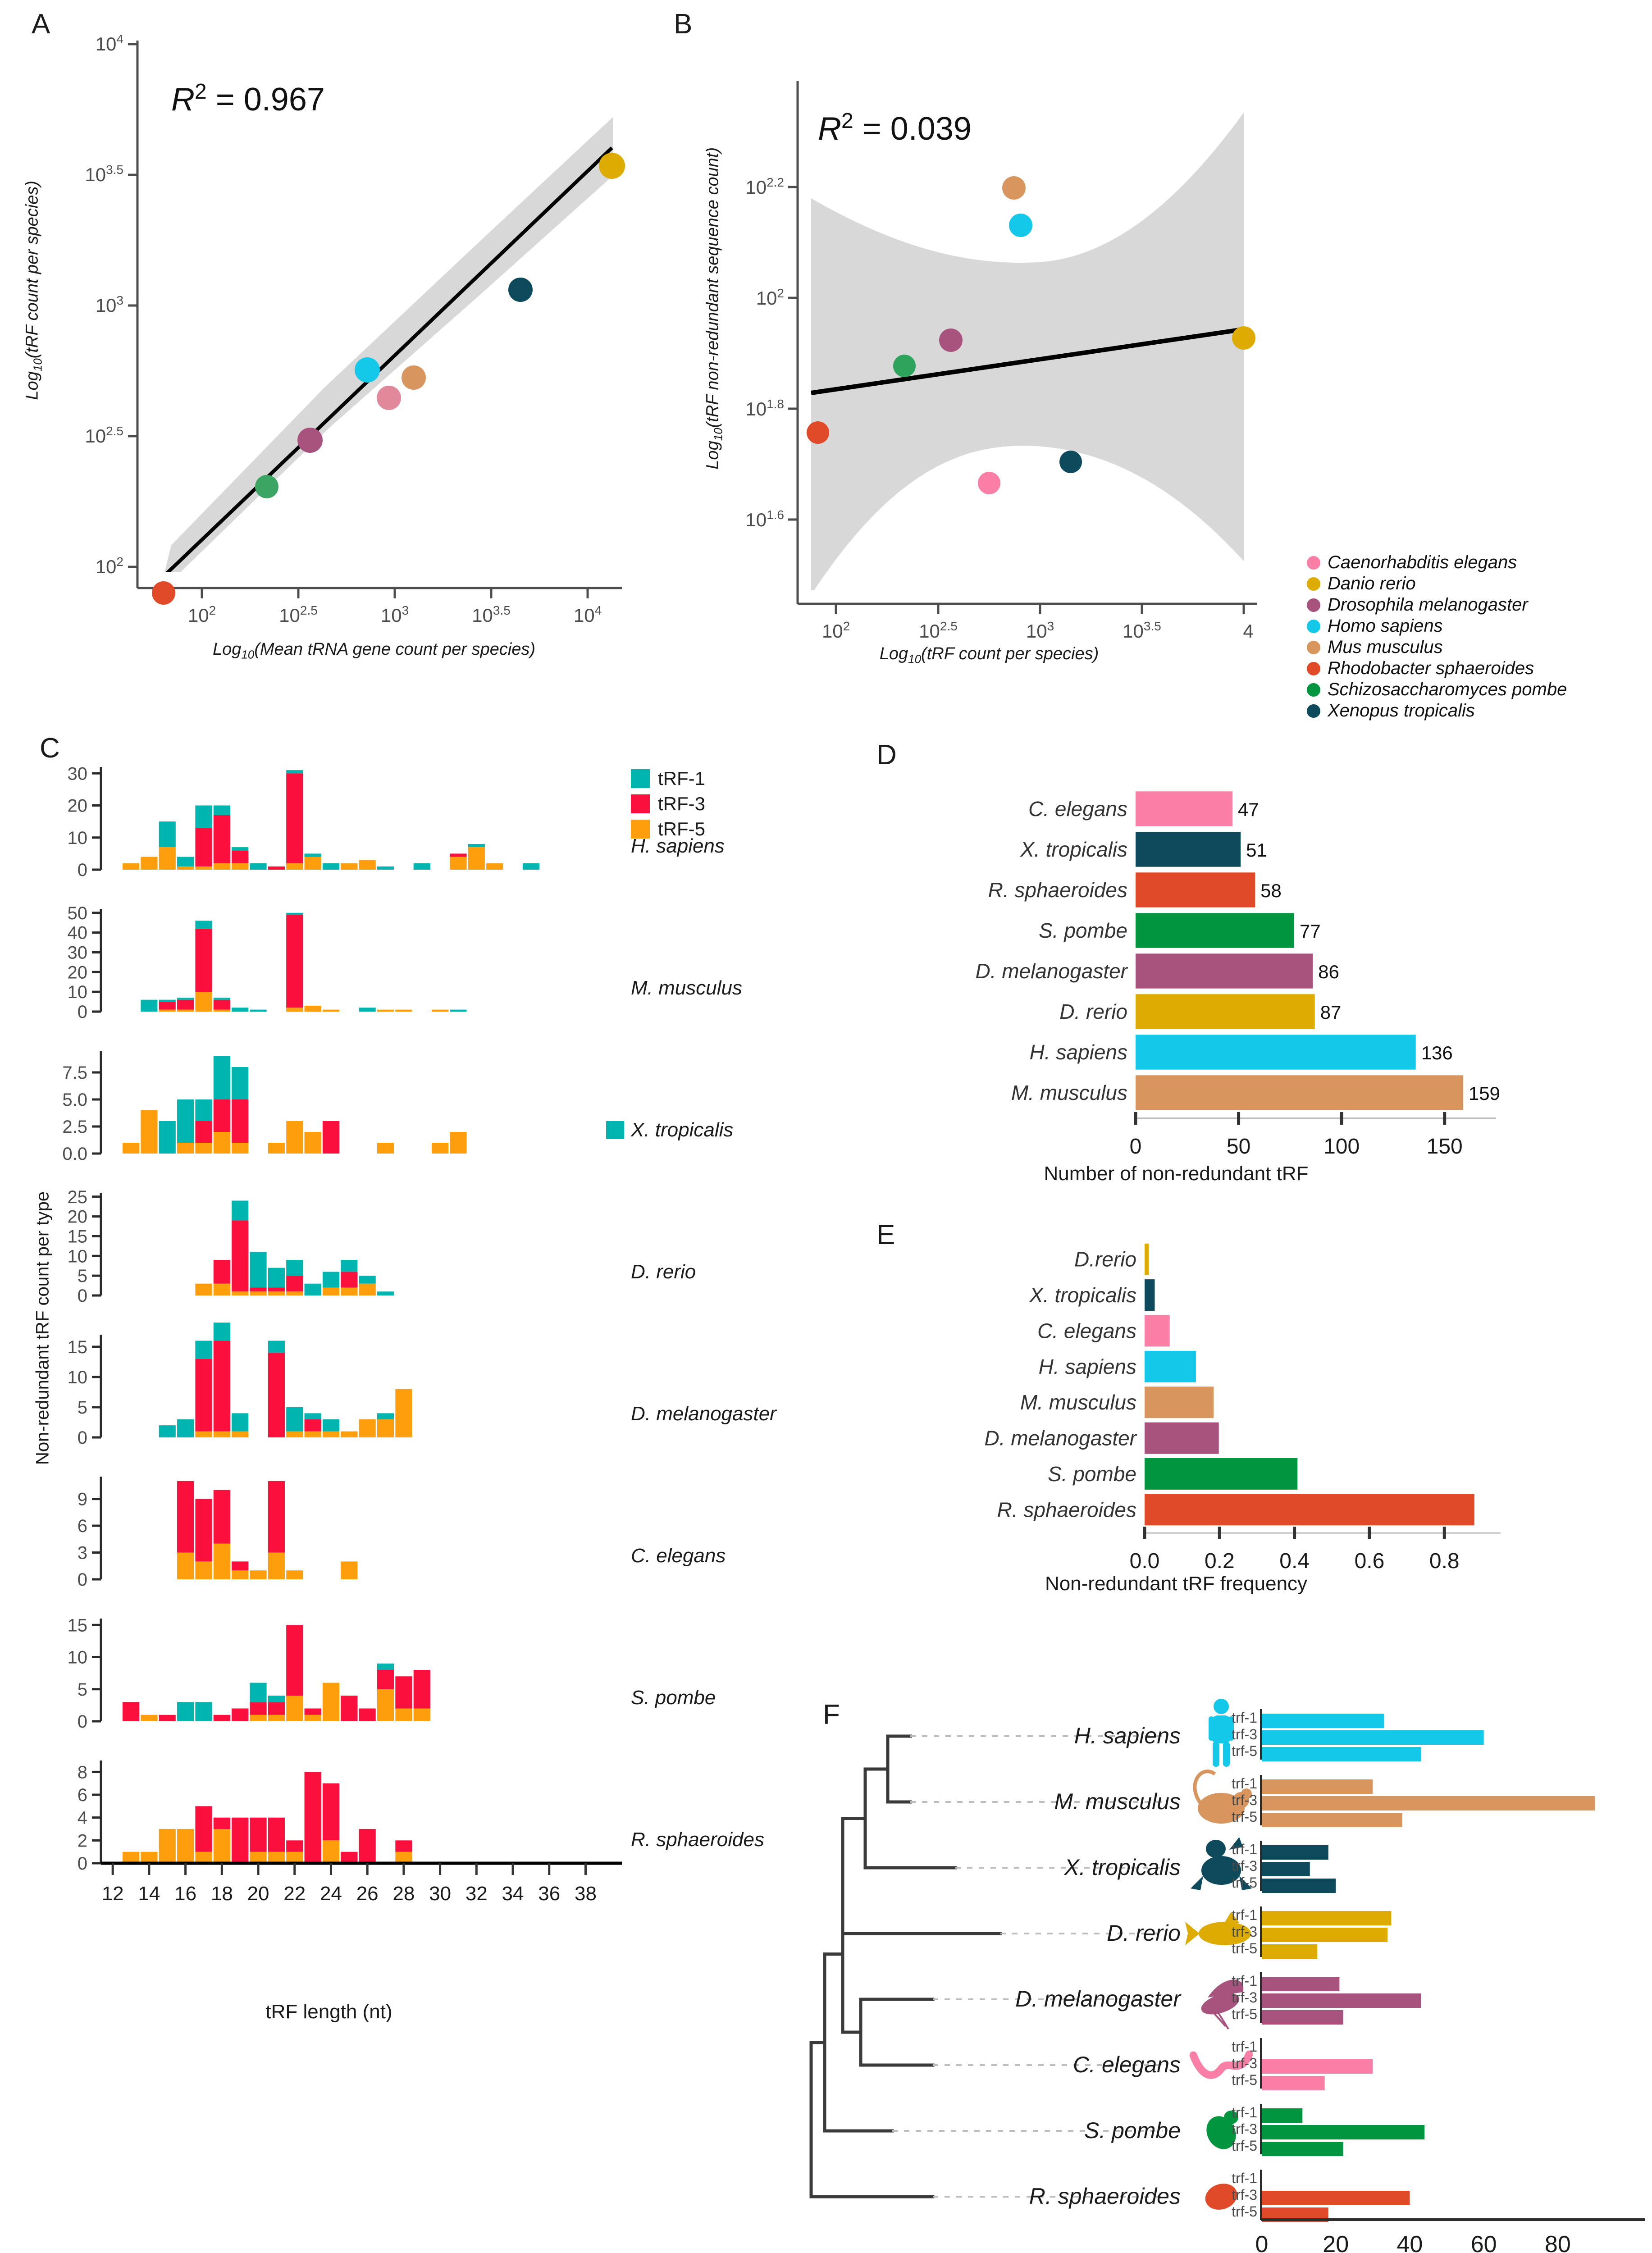 This screenshot has width=1652, height=2253. What do you see at coordinates (397, 822) in the screenshot?
I see `facet-h--sapiens: 0 10 20 30 H. sapiens` at bounding box center [397, 822].